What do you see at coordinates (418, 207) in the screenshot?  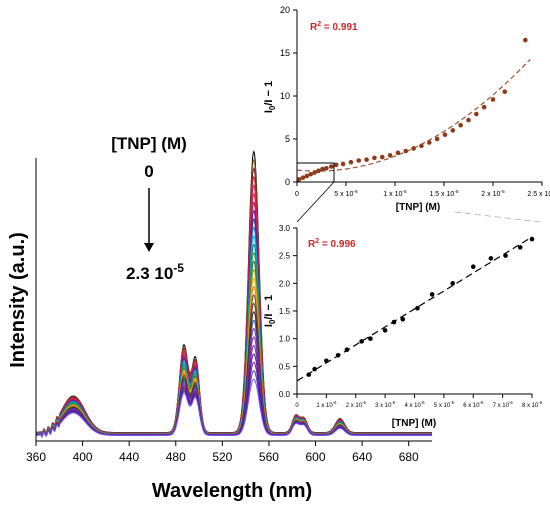 I see `inset1-x-axis-label: [TNP] (M)` at bounding box center [418, 207].